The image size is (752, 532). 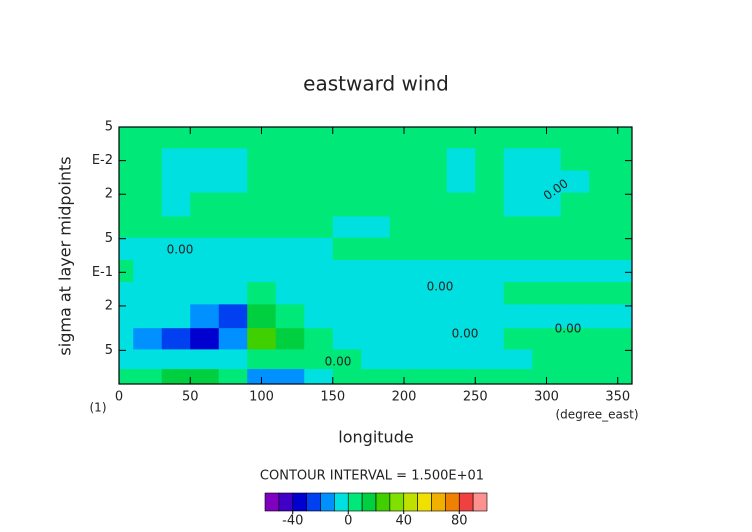 I want to click on chart-title: eastward wind, so click(x=376, y=84).